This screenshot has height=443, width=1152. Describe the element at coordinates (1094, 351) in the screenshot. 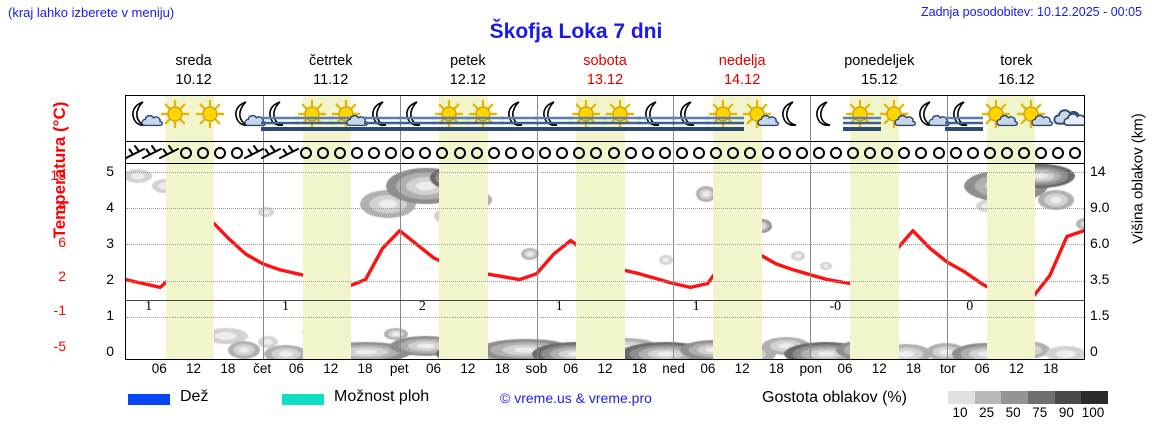

I see `cloud-height-tick: 0` at that location.